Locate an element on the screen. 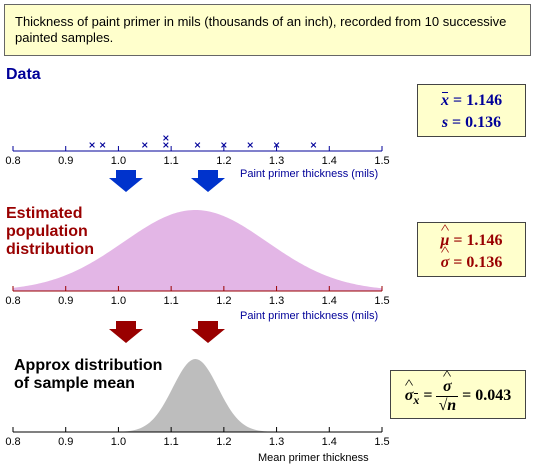  sample-mean-heading-line-2: of sample mean is located at coordinates (74, 383).